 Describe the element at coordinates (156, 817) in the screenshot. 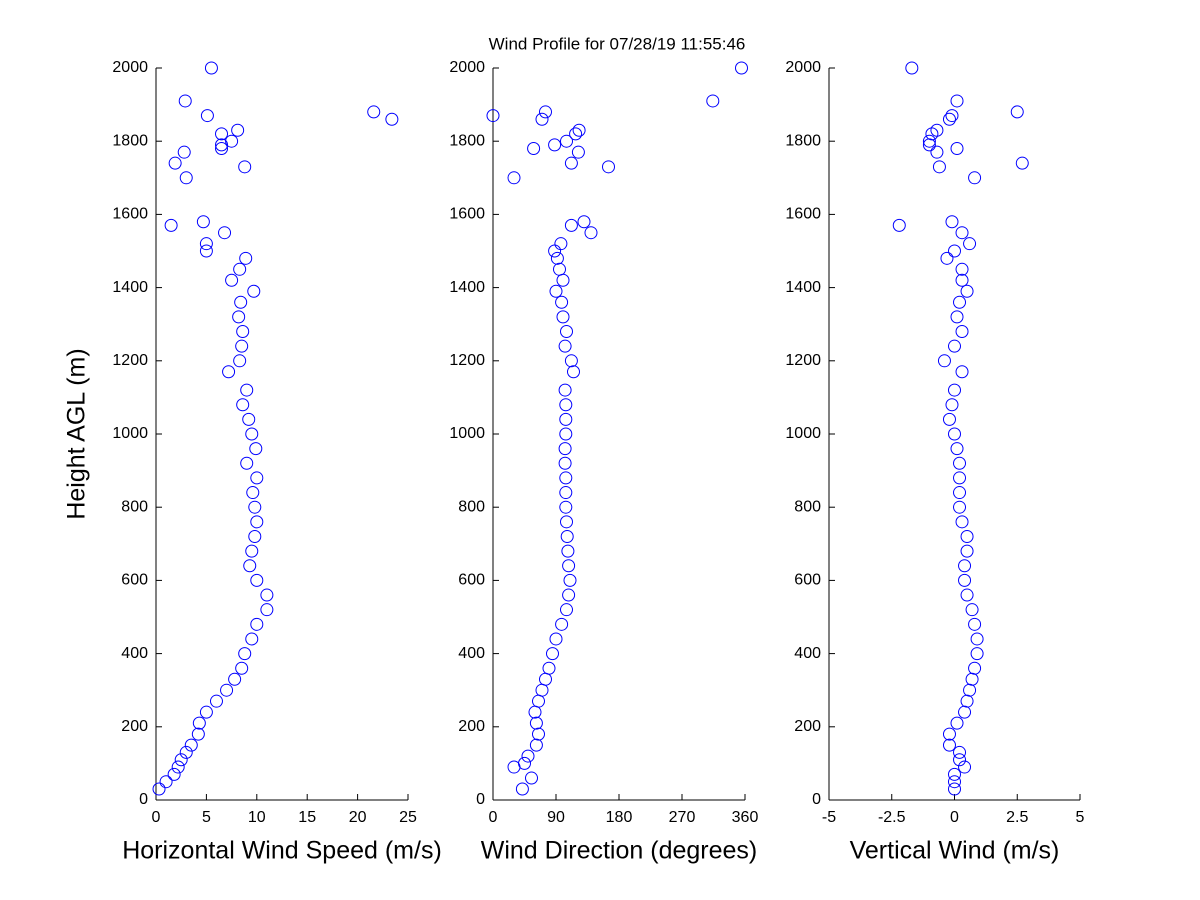

I see `x-tick-label: 0` at that location.